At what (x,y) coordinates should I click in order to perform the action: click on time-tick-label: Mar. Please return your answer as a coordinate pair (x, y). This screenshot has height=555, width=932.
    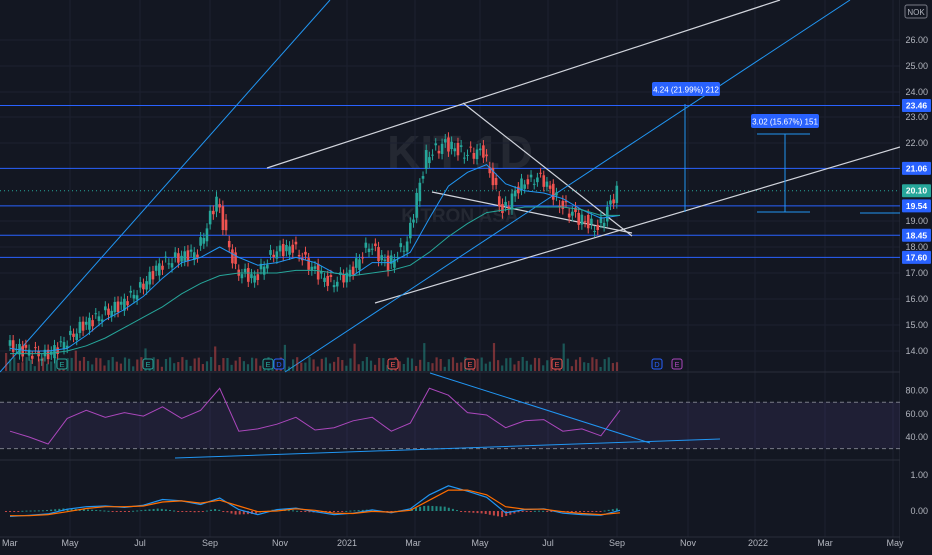
    Looking at the image, I should click on (10, 543).